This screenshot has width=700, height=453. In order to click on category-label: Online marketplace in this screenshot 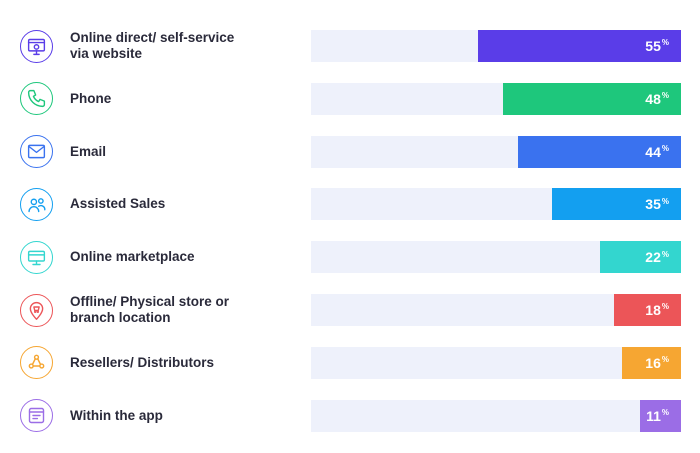, I will do `click(180, 257)`.